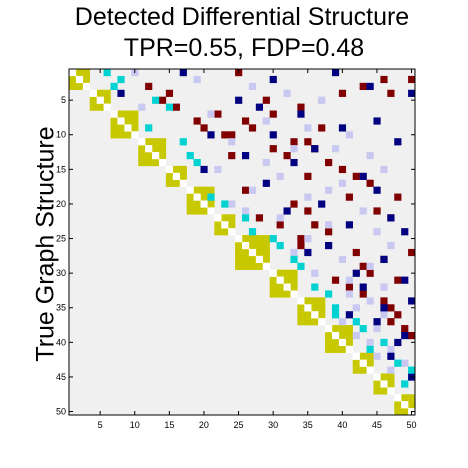 The height and width of the screenshot is (468, 468). What do you see at coordinates (61, 135) in the screenshot?
I see `y-tick-label: 10` at bounding box center [61, 135].